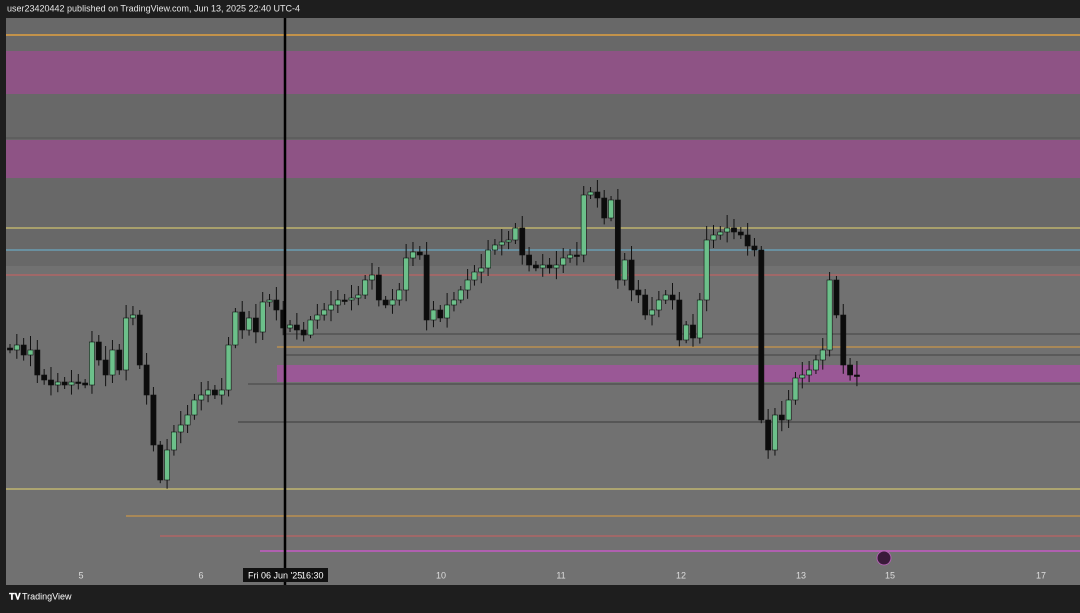 The width and height of the screenshot is (1080, 613). I want to click on crosshair-date: Fri 06 Jun '25, so click(275, 575).